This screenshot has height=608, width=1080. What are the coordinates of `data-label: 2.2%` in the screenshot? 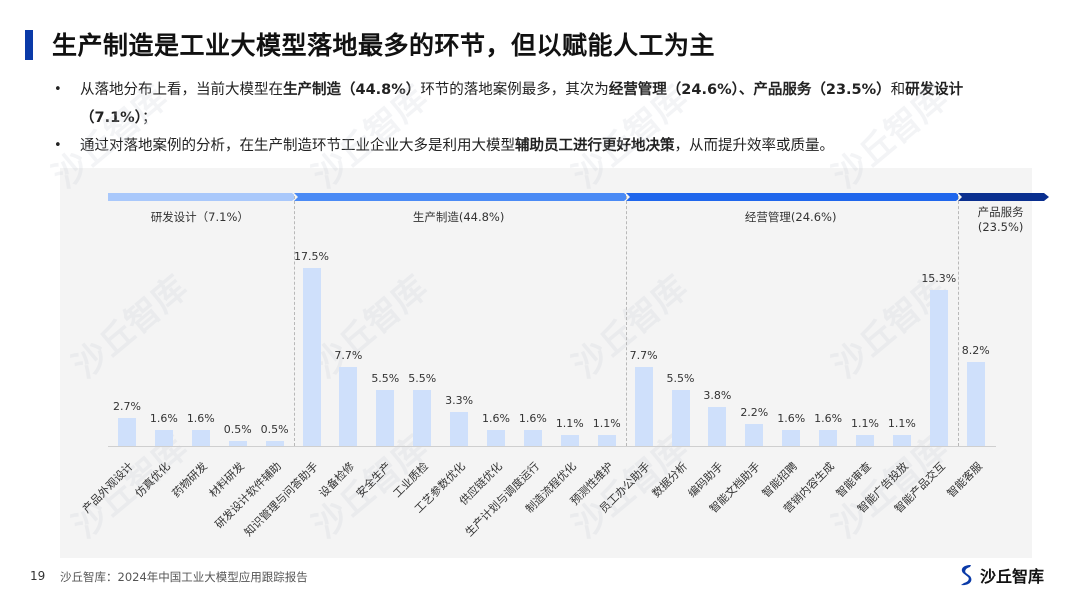 It's located at (754, 412).